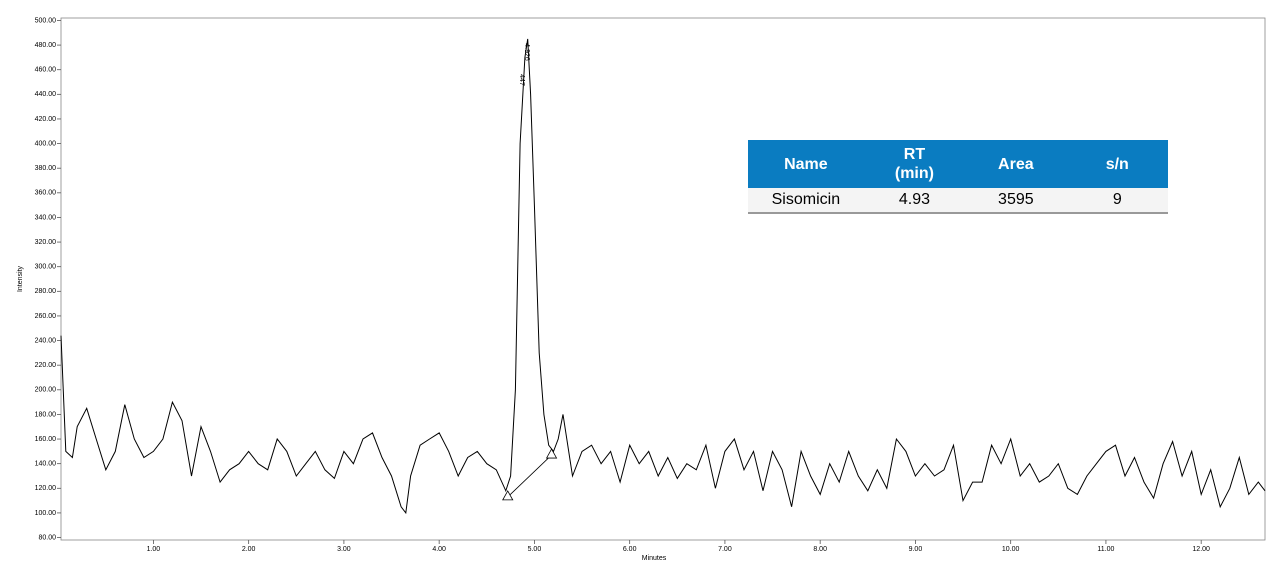 Image resolution: width=1280 pixels, height=581 pixels. Describe the element at coordinates (46, 267) in the screenshot. I see `y-tick-label: 300.00` at that location.